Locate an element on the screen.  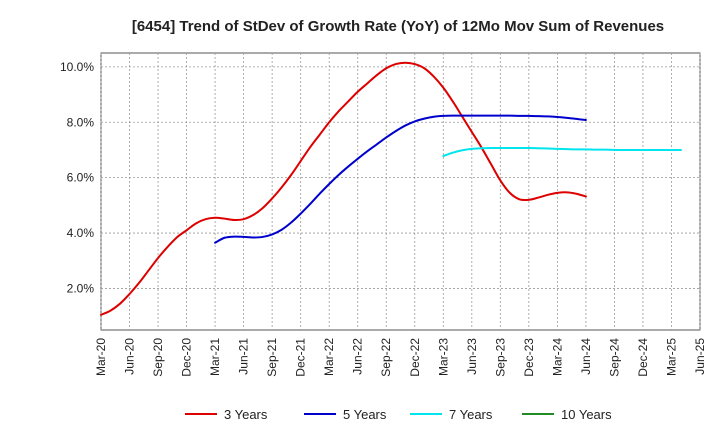
legend: 3 Years 5 Years 7 Years 10 Years is located at coordinates (398, 414).